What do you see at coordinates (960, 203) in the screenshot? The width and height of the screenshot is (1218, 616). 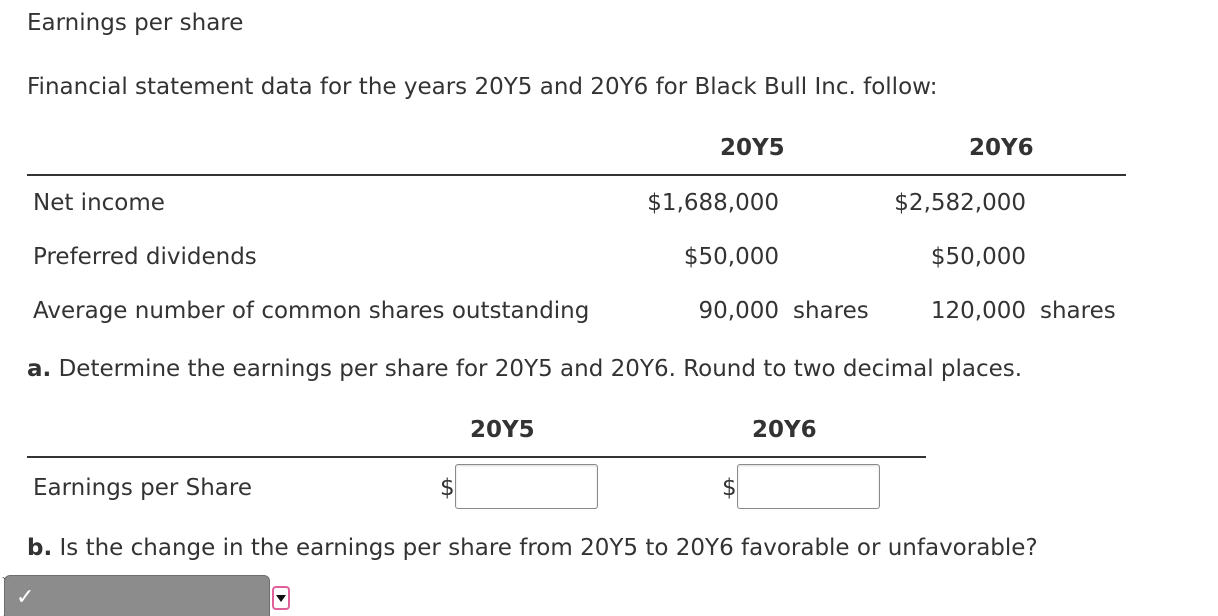 I see `net-income-20y6: $2,582,000` at bounding box center [960, 203].